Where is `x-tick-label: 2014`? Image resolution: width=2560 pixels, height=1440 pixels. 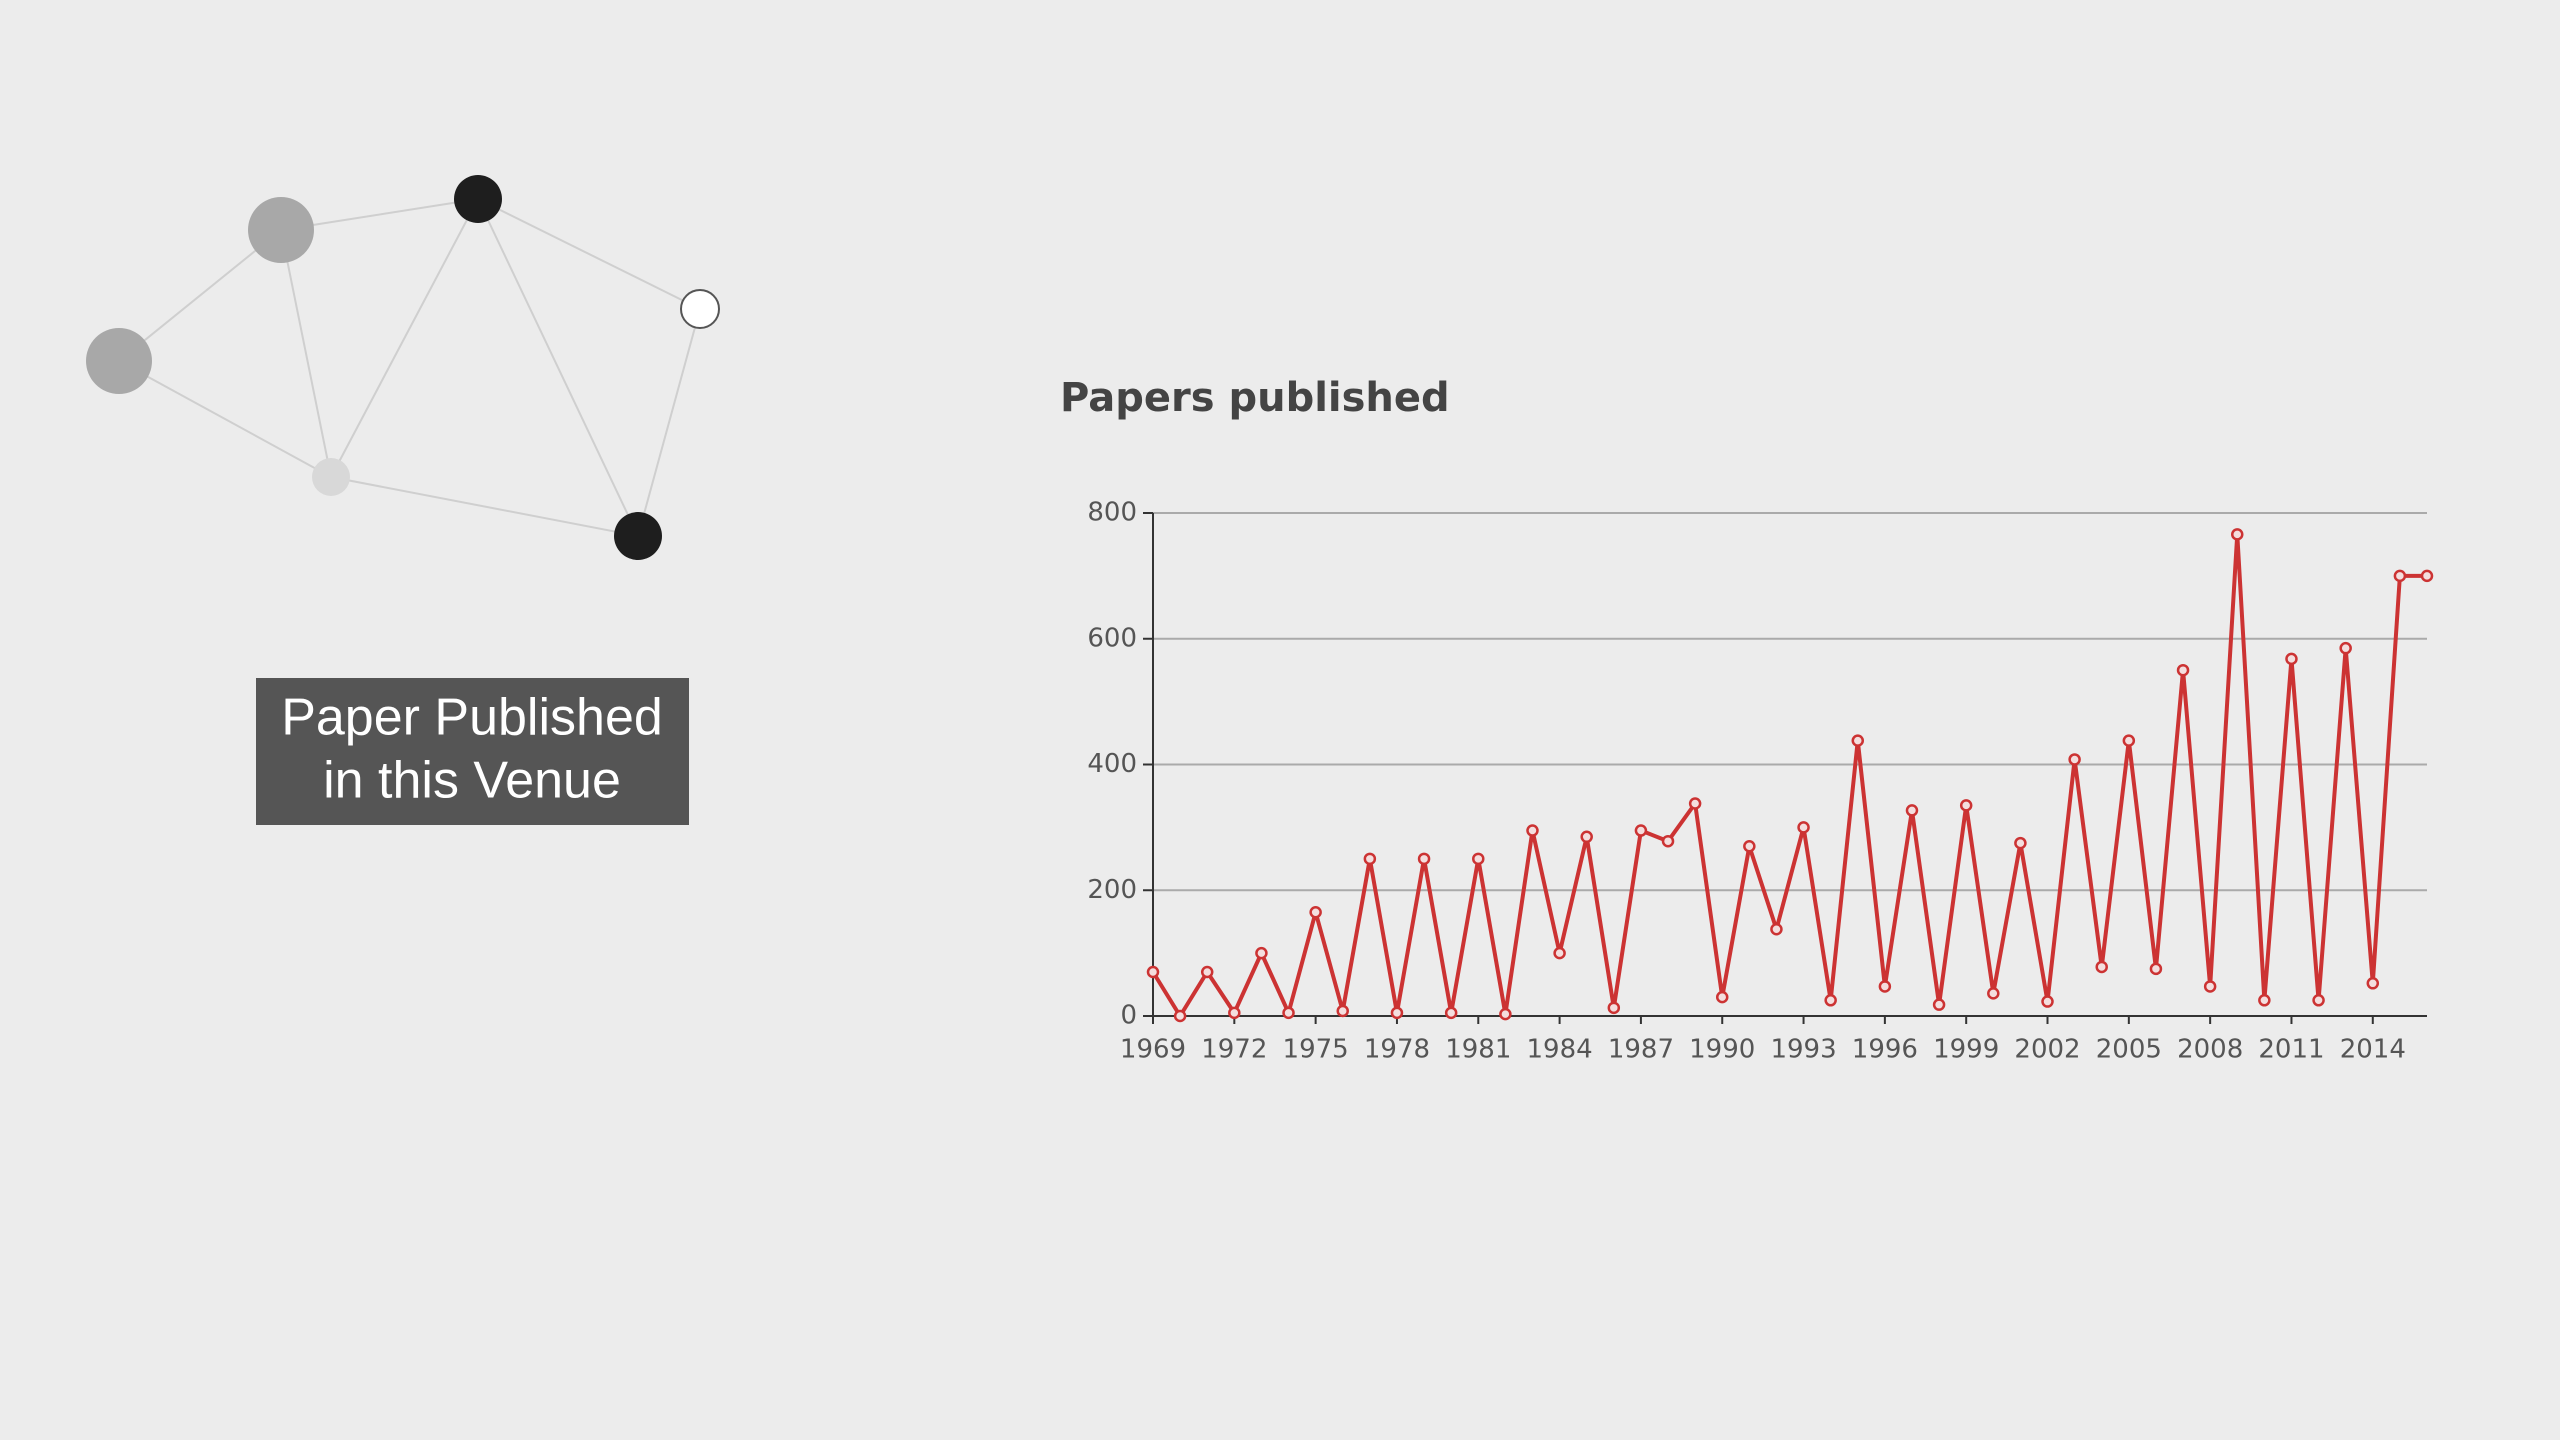
x-tick-label: 2014 is located at coordinates (2373, 1050).